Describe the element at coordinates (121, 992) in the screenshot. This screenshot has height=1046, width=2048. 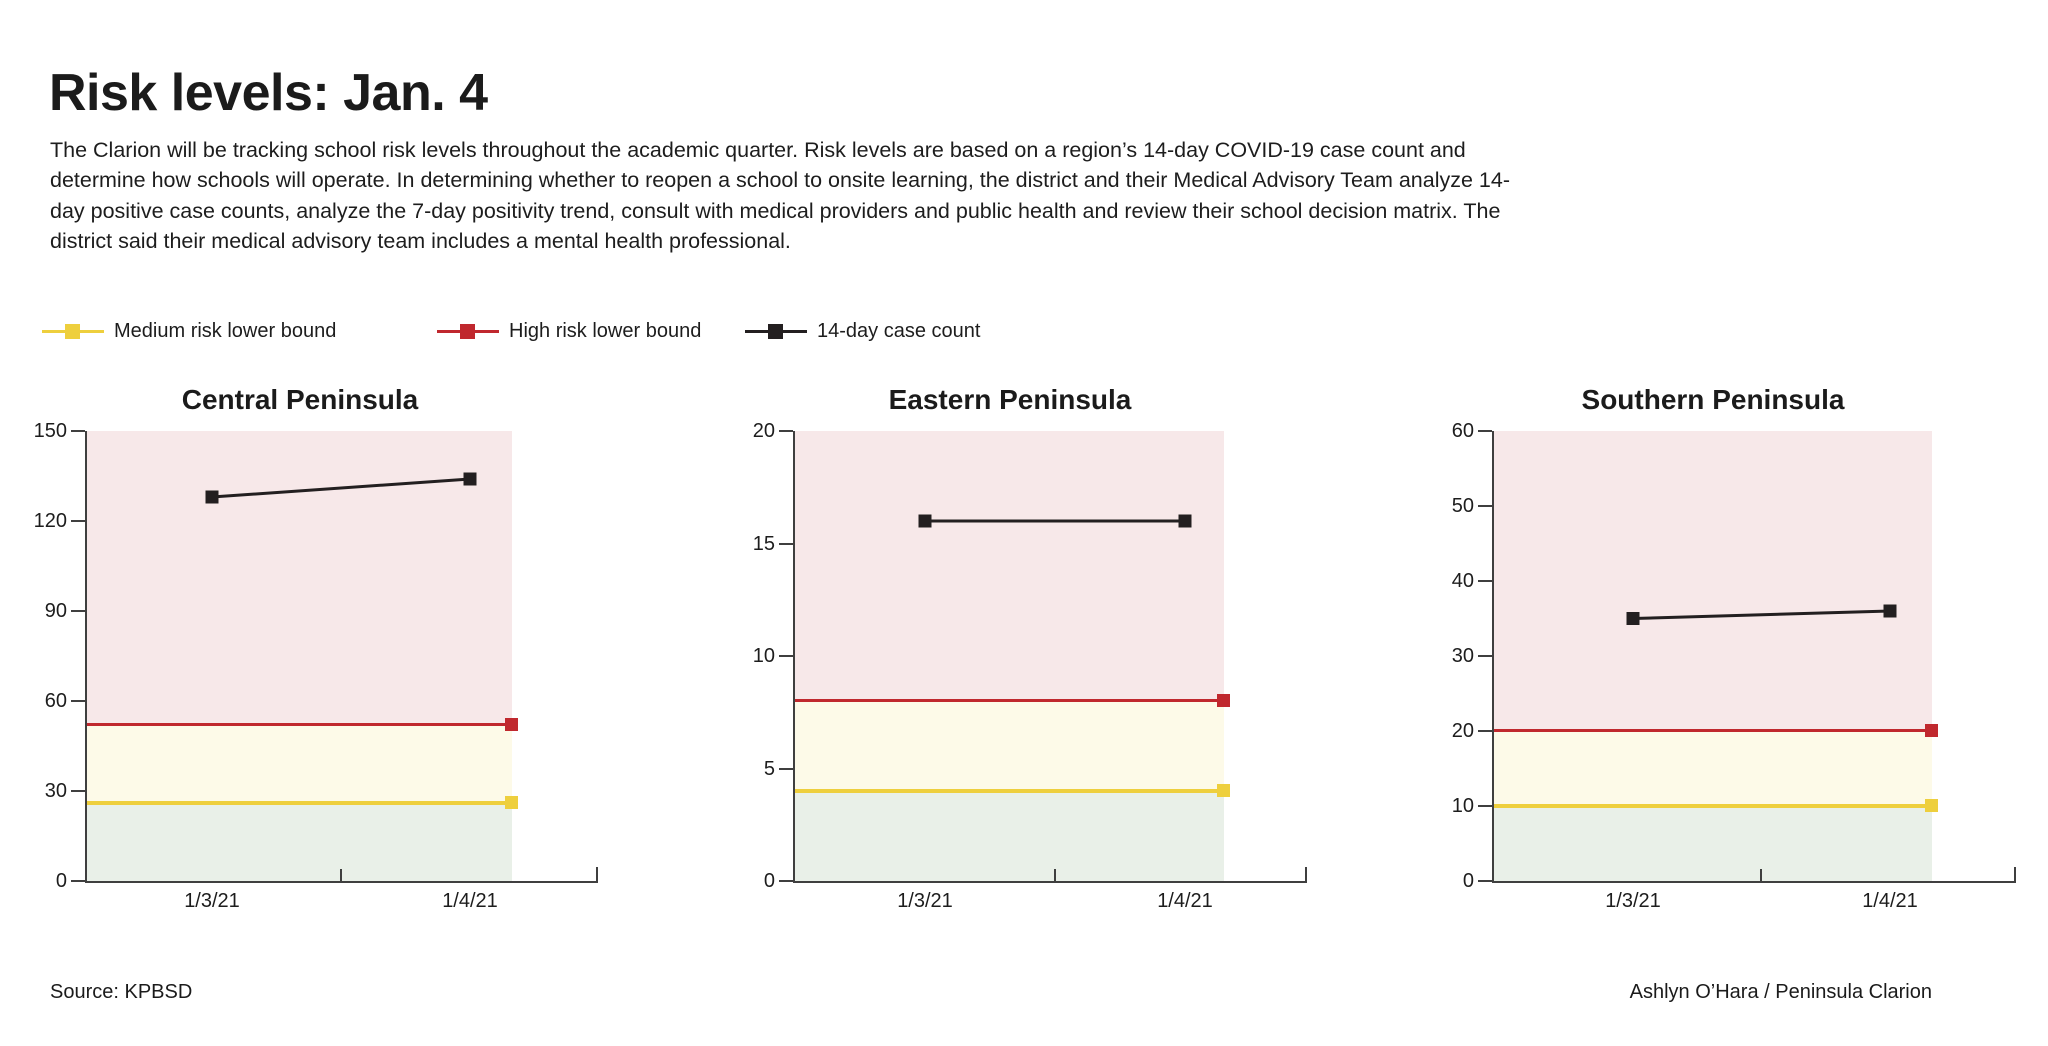
I see `source-note: Source: KPBSD` at that location.